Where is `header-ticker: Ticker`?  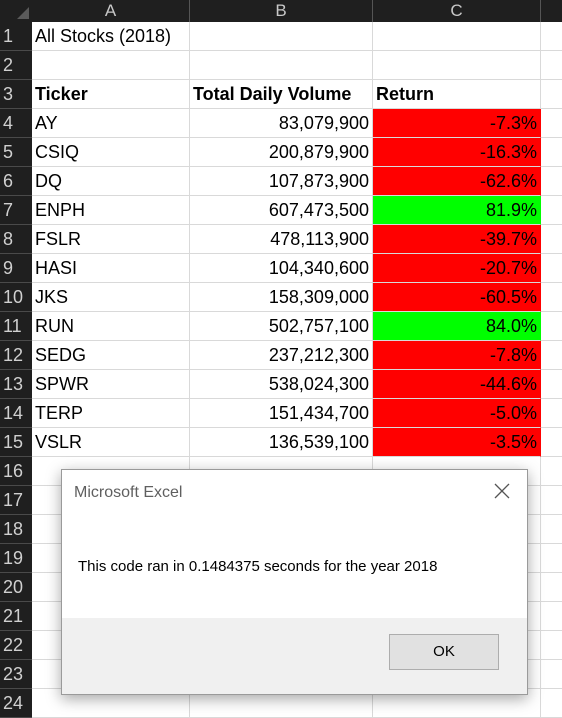
header-ticker: Ticker is located at coordinates (111, 94).